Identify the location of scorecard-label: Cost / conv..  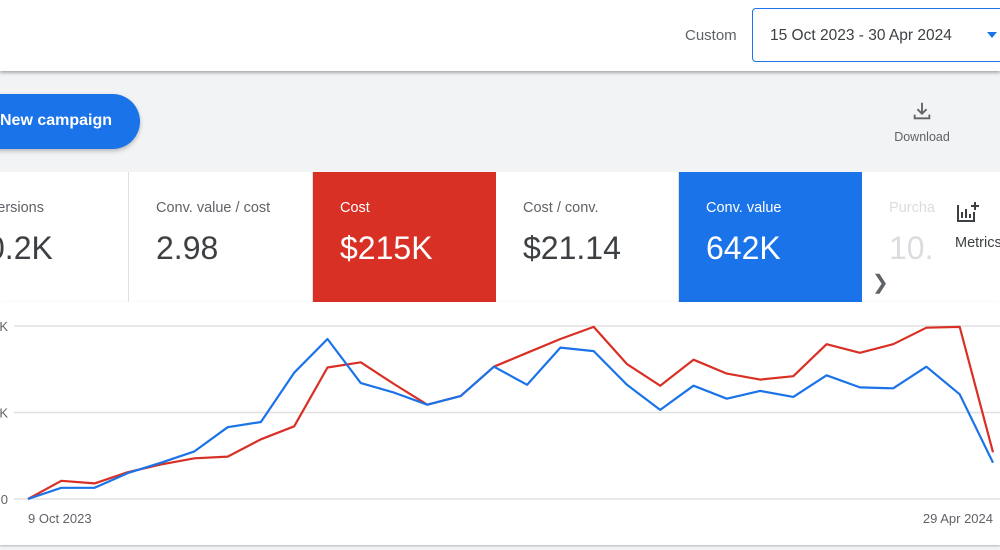
(561, 208).